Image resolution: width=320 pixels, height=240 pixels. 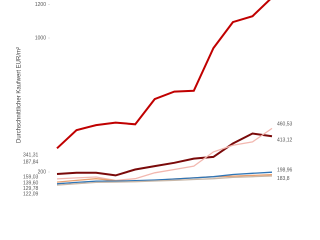 What do you see at coordinates (31, 162) in the screenshot?
I see `data-label: 187,84` at bounding box center [31, 162].